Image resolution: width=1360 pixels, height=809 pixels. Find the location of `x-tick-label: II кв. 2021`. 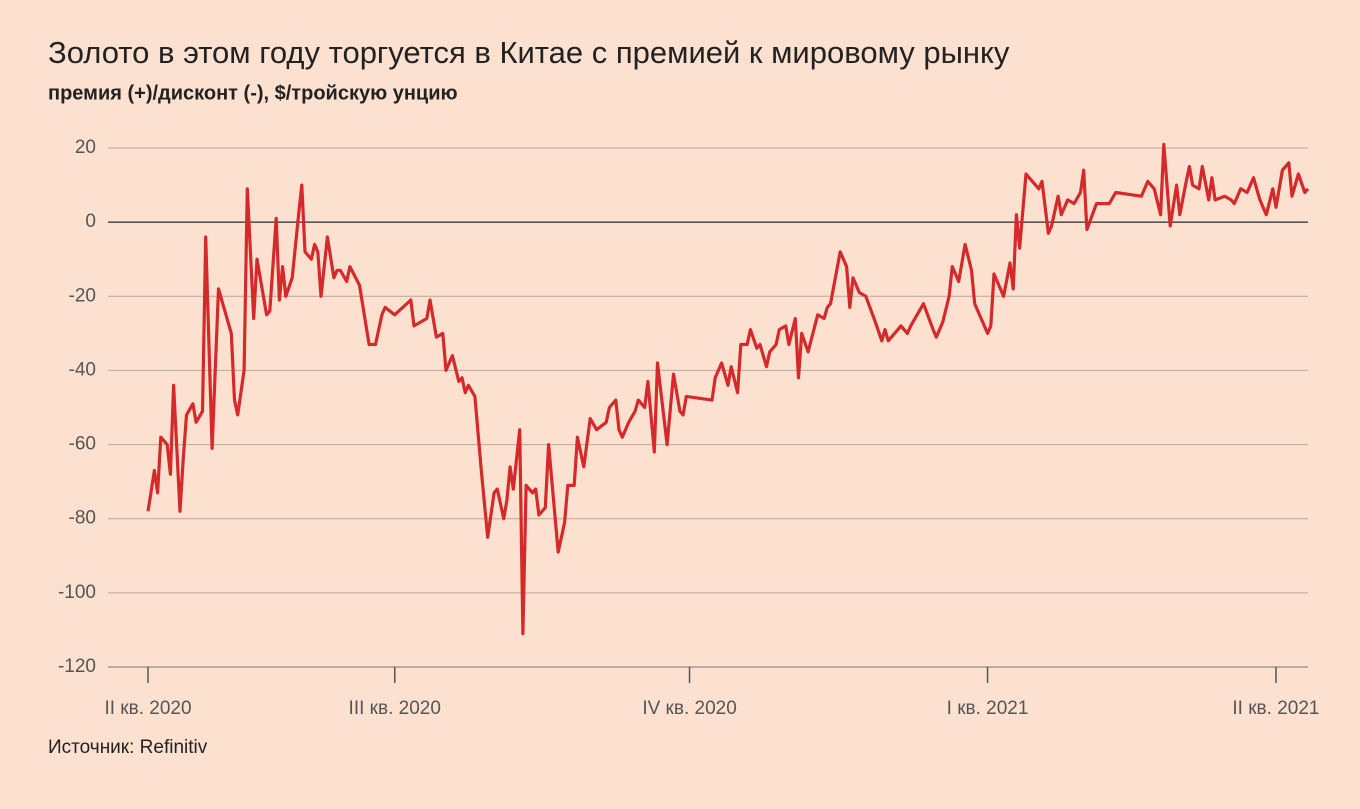

x-tick-label: II кв. 2021 is located at coordinates (1275, 708).